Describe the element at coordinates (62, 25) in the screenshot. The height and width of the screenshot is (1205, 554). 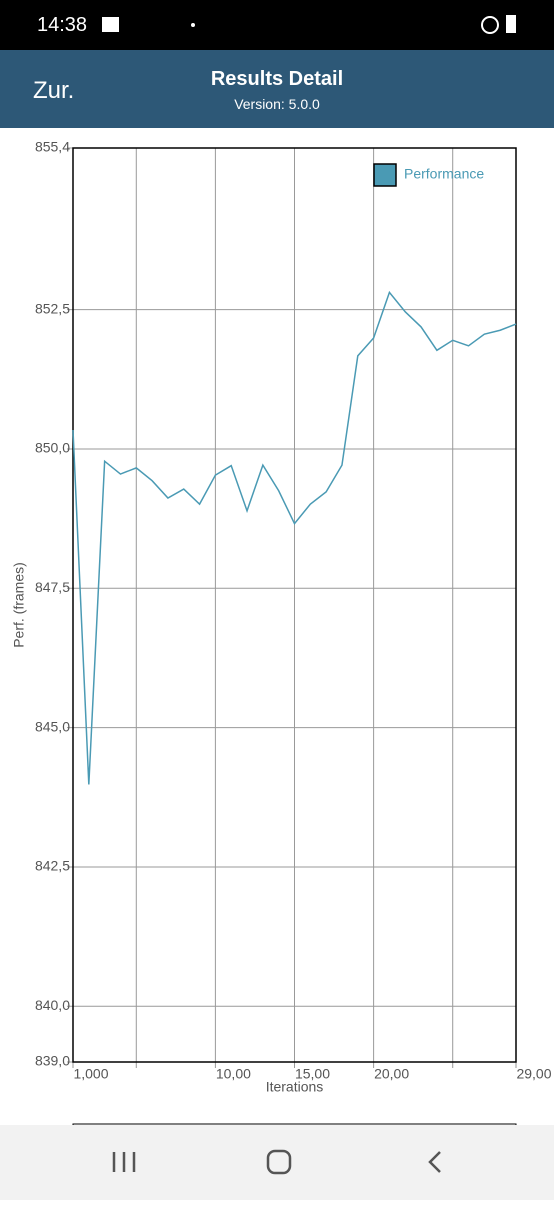
I see `clock: 14:38` at that location.